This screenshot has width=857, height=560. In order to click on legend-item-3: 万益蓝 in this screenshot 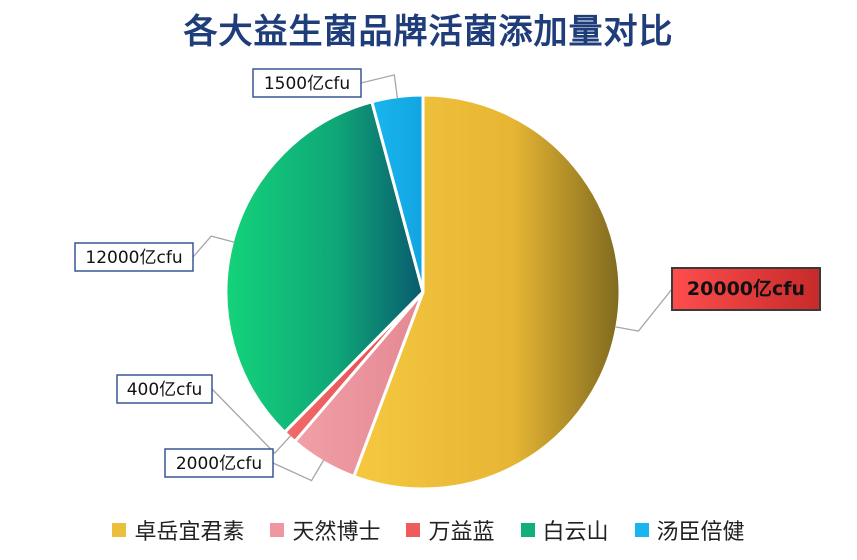, I will do `click(450, 530)`.